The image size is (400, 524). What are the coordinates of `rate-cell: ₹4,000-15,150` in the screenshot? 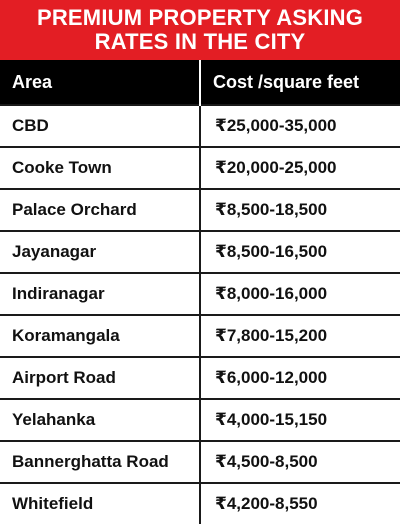 It's located at (299, 419).